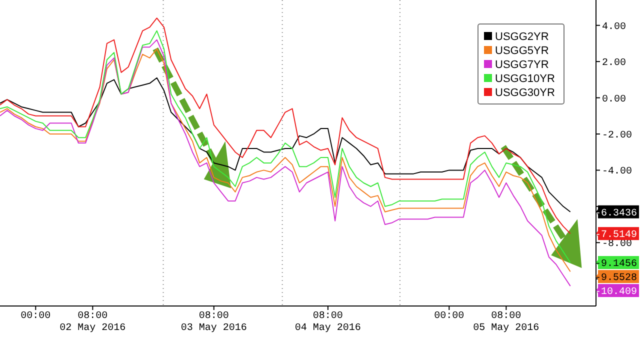  What do you see at coordinates (522, 37) in the screenshot?
I see `legend-label: USGG2YR` at bounding box center [522, 37].